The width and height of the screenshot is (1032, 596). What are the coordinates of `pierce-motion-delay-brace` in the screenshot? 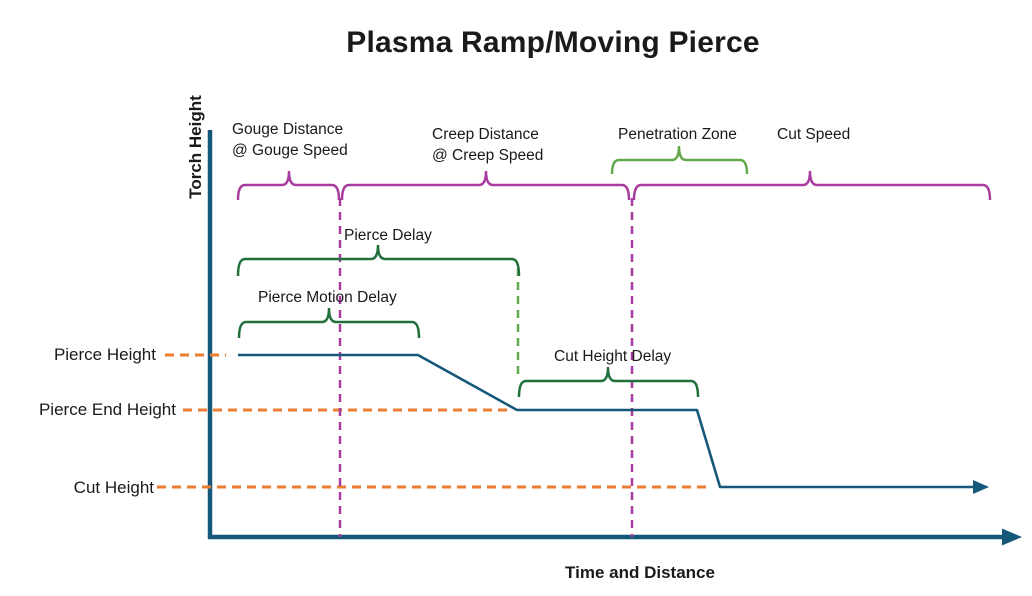 It's located at (329, 323).